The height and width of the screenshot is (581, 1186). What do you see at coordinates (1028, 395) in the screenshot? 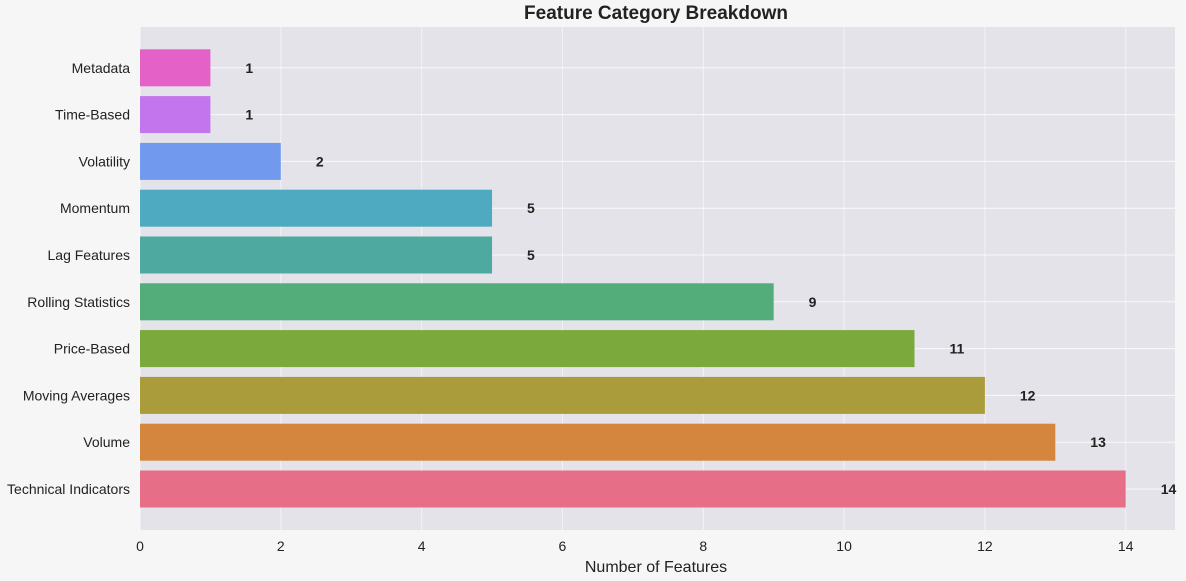
I see `data-label: 12` at bounding box center [1028, 395].